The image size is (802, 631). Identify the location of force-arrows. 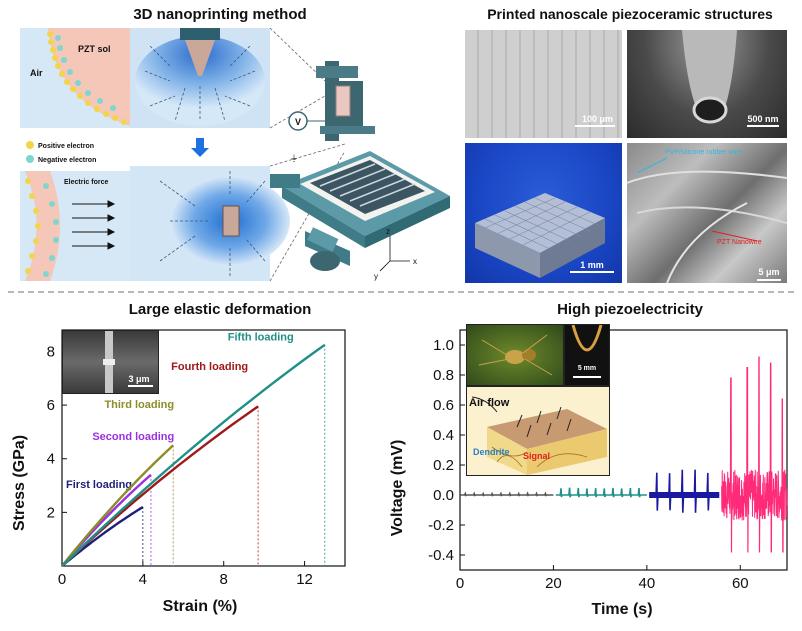
(94, 225).